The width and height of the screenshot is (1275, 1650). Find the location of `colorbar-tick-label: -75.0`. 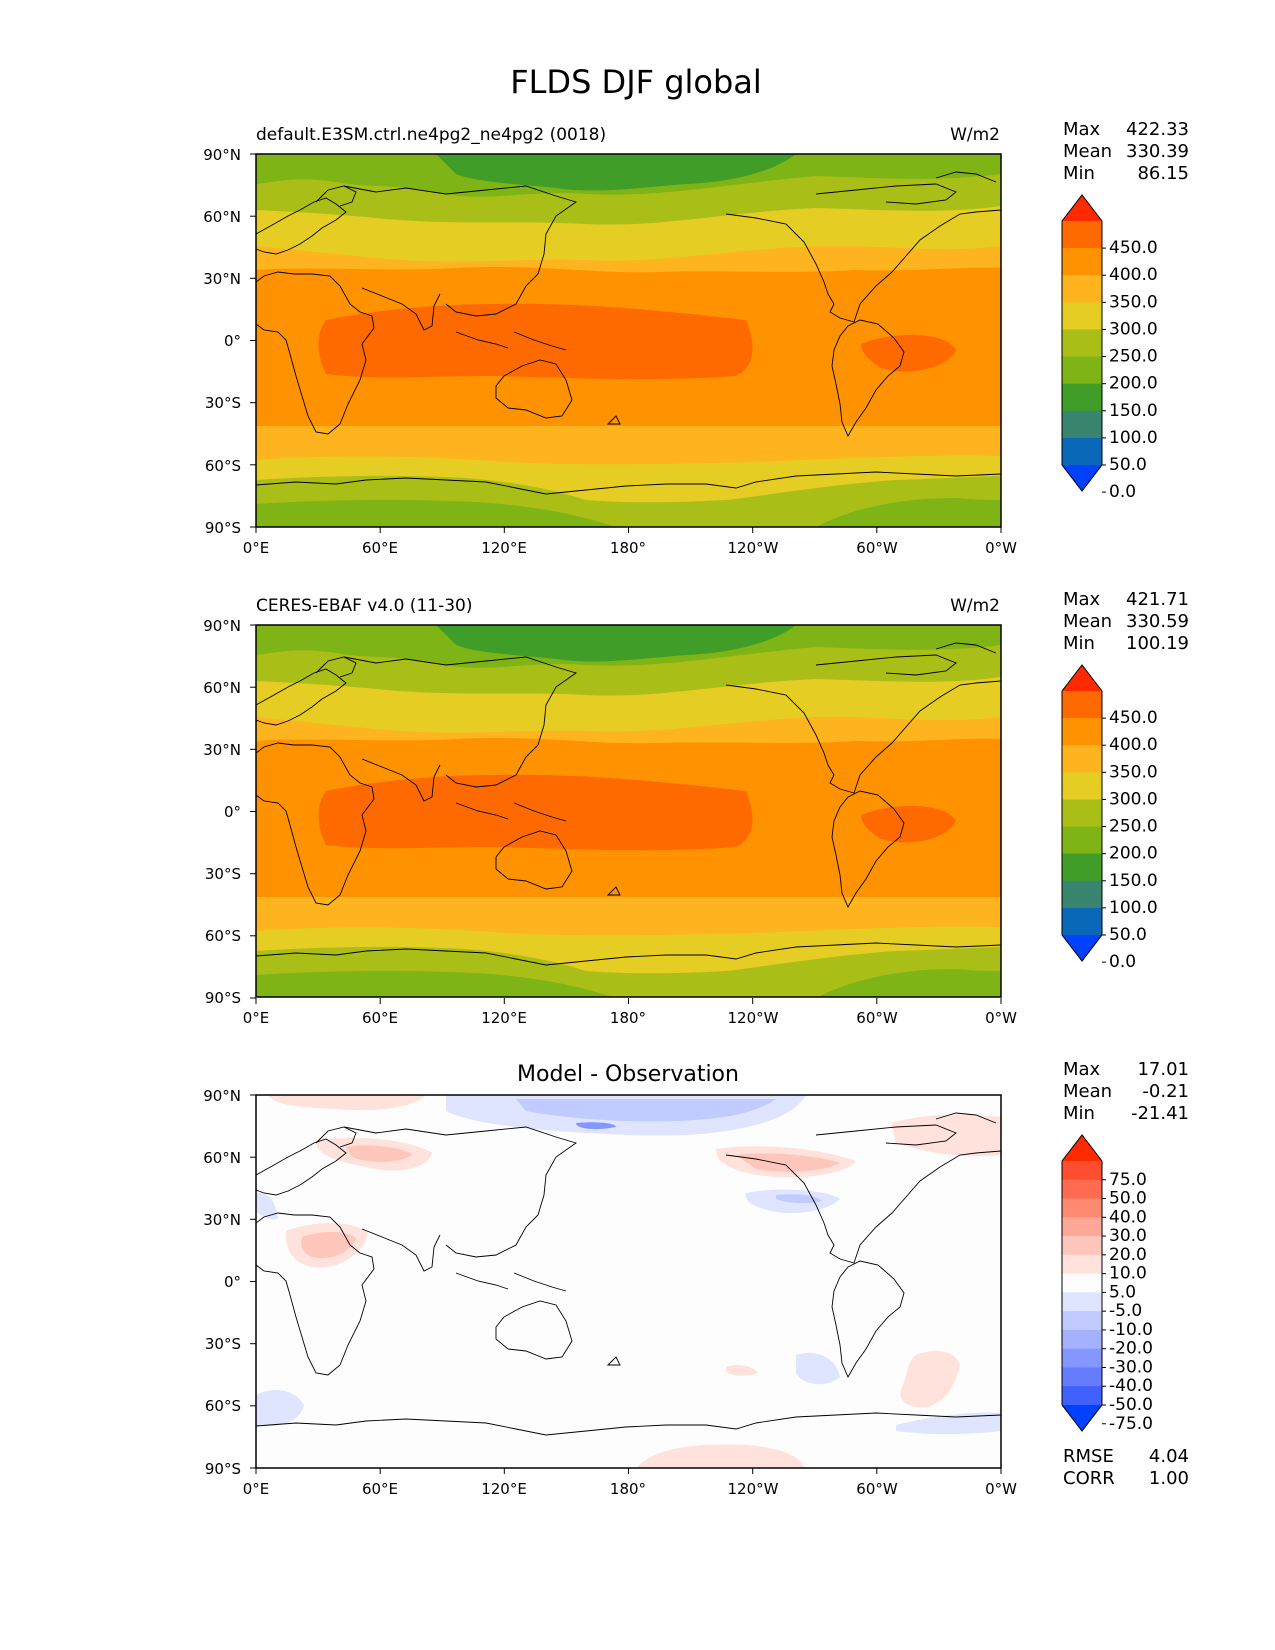

colorbar-tick-label: -75.0 is located at coordinates (1131, 1424).